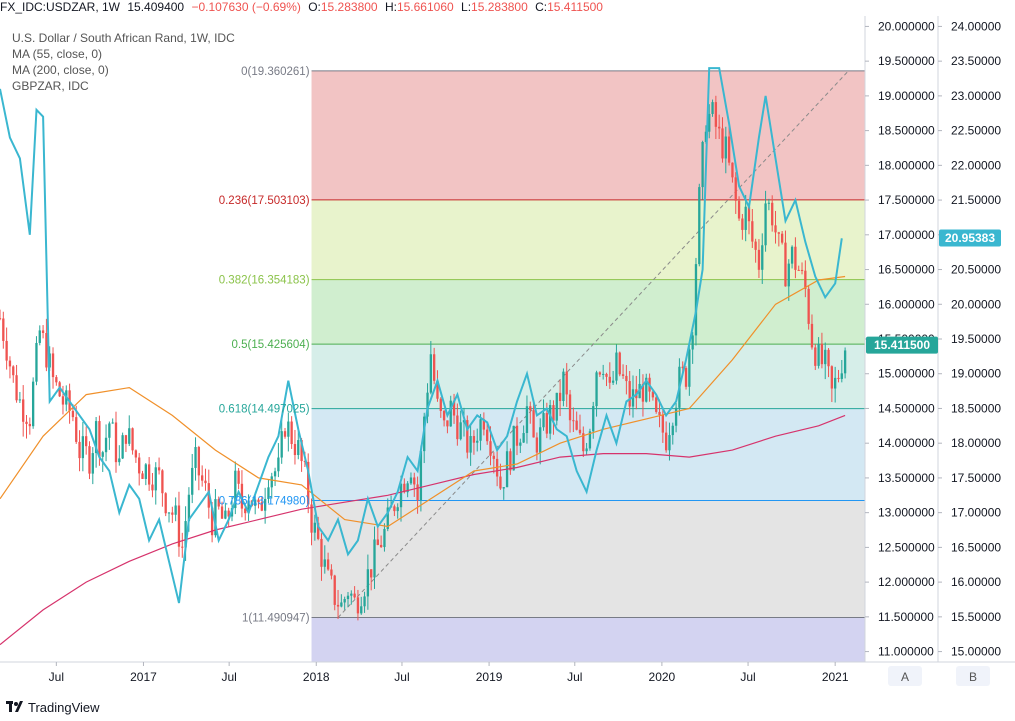  Describe the element at coordinates (906, 478) in the screenshot. I see `price-axis-tick: 13.500000` at that location.